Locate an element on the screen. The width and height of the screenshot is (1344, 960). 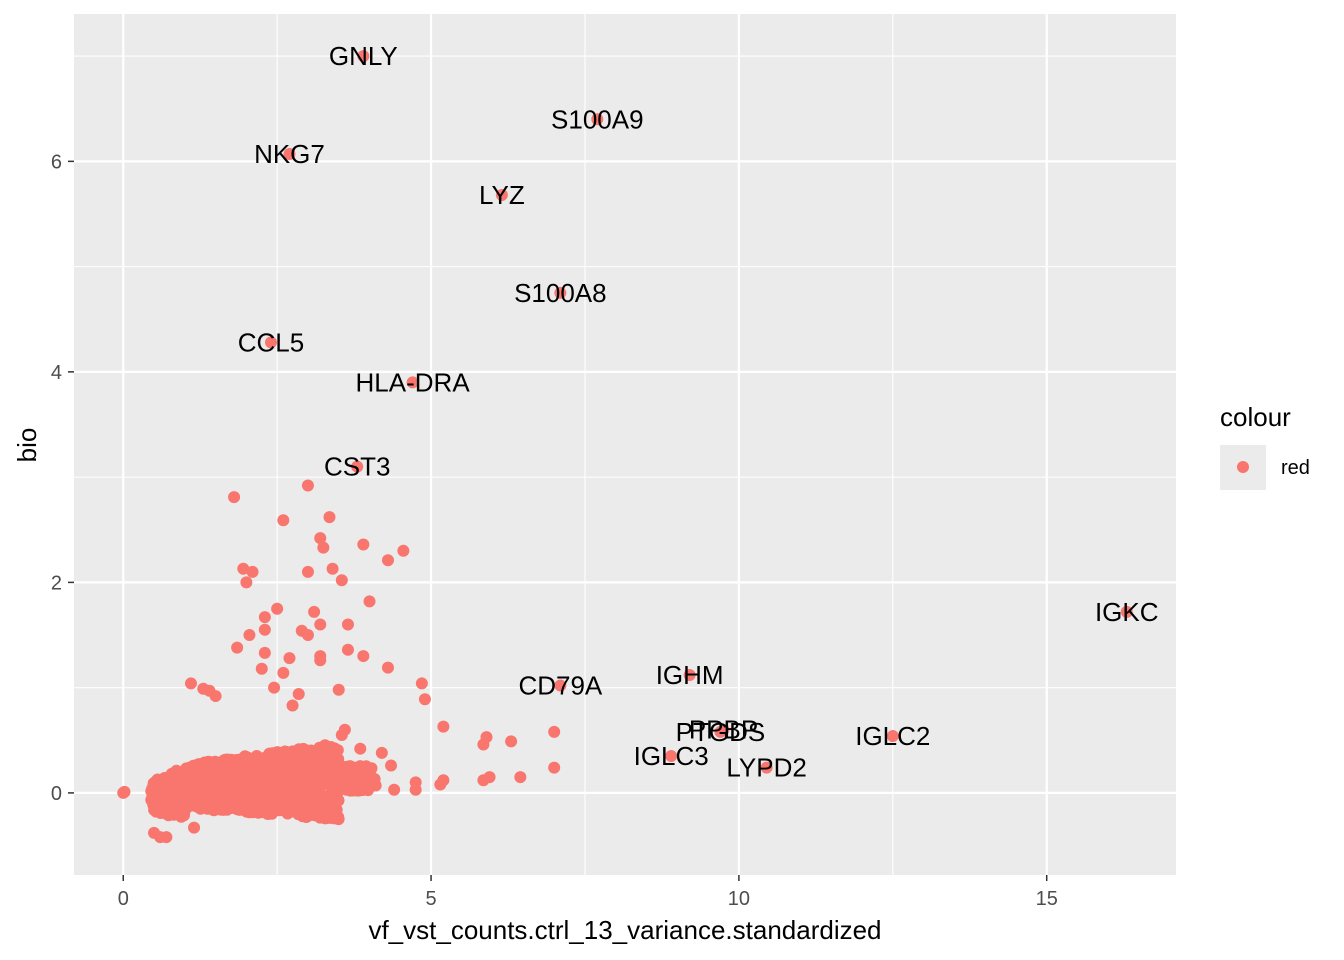
gene-label: PPBP is located at coordinates (723, 730).